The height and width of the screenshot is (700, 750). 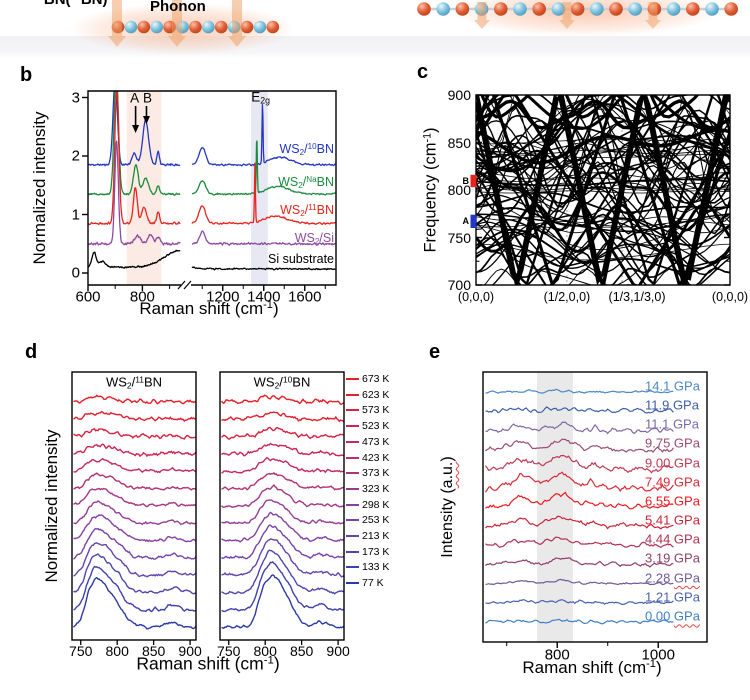 I want to click on panel-d-temperature-series, so click(x=208, y=508).